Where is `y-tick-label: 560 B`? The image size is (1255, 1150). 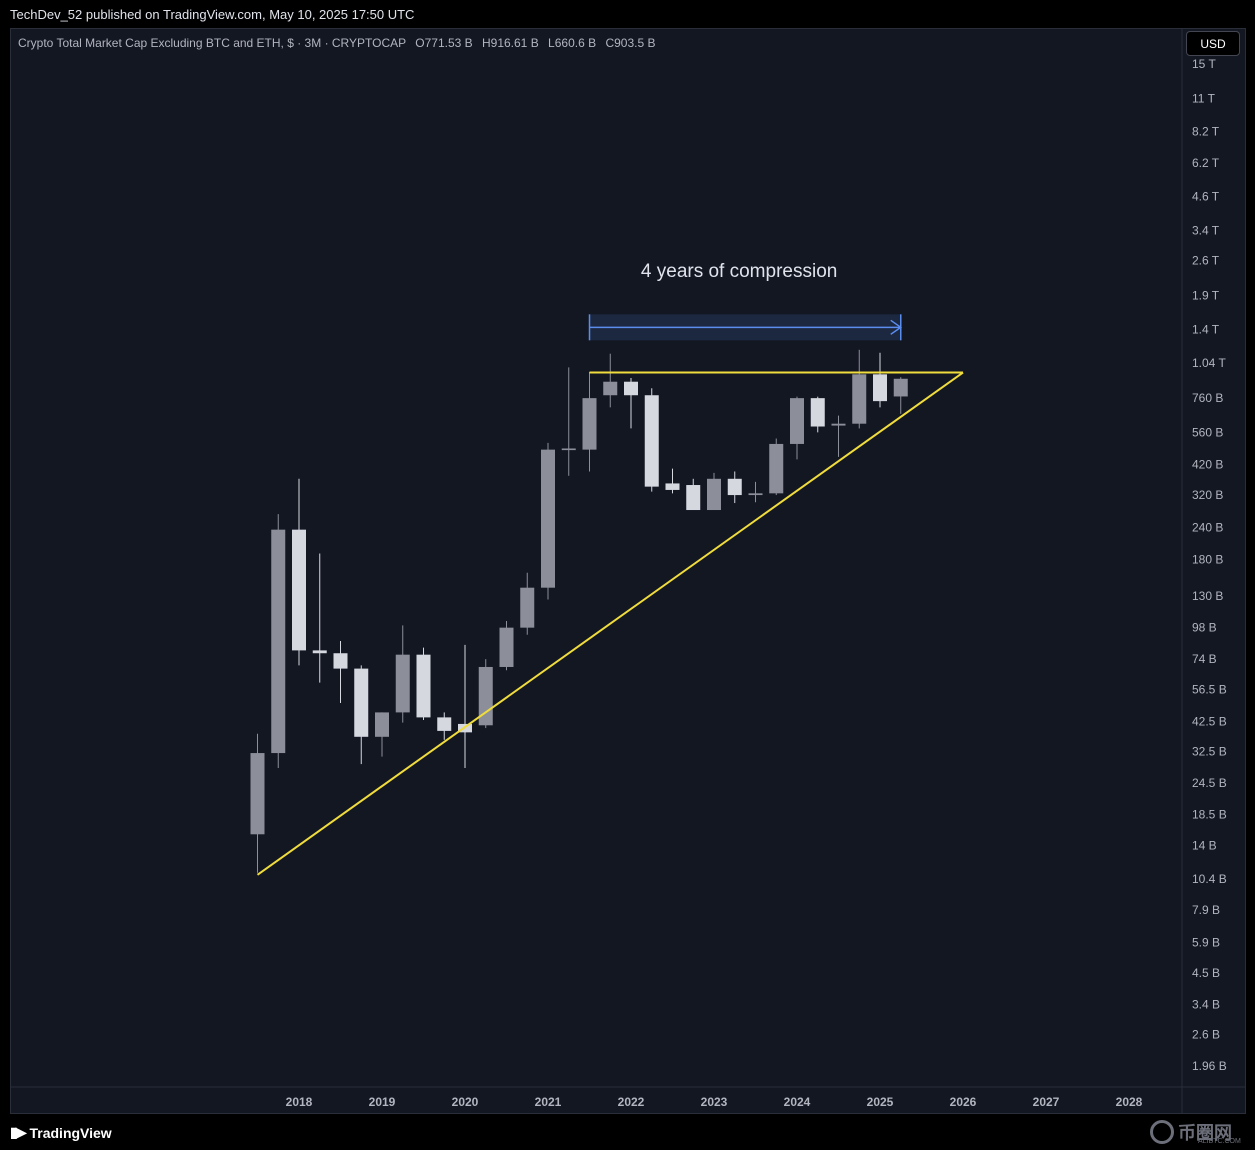 y-tick-label: 560 B is located at coordinates (1207, 432).